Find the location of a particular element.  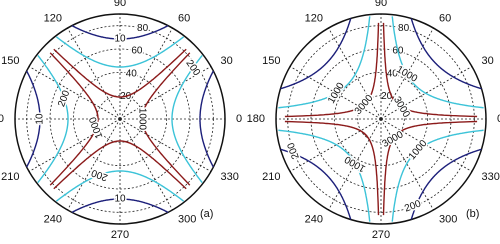

panel-label: (b) is located at coordinates (472, 214).